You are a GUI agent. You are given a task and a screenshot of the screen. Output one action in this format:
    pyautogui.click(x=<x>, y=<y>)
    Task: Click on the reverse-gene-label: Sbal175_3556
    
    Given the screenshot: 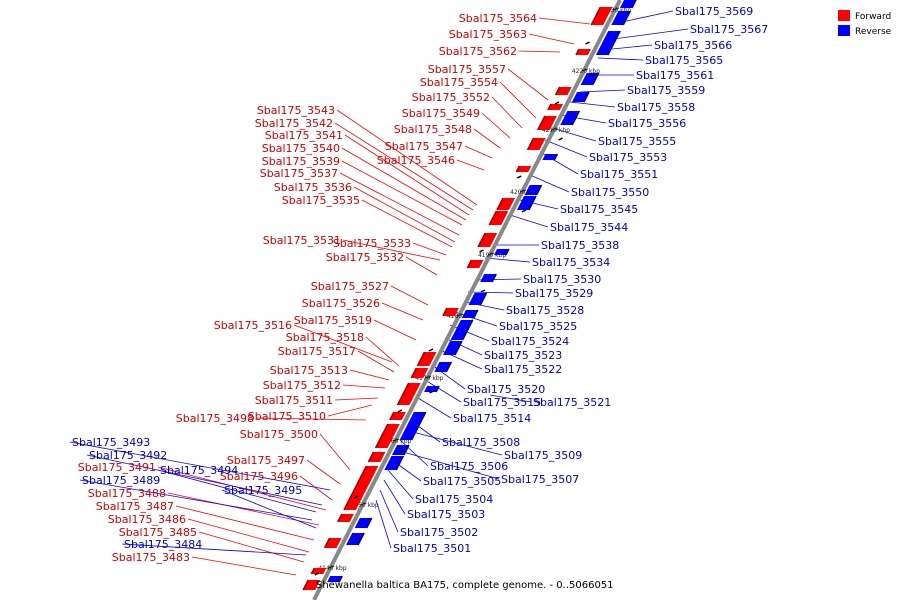 What is the action you would take?
    pyautogui.click(x=647, y=123)
    